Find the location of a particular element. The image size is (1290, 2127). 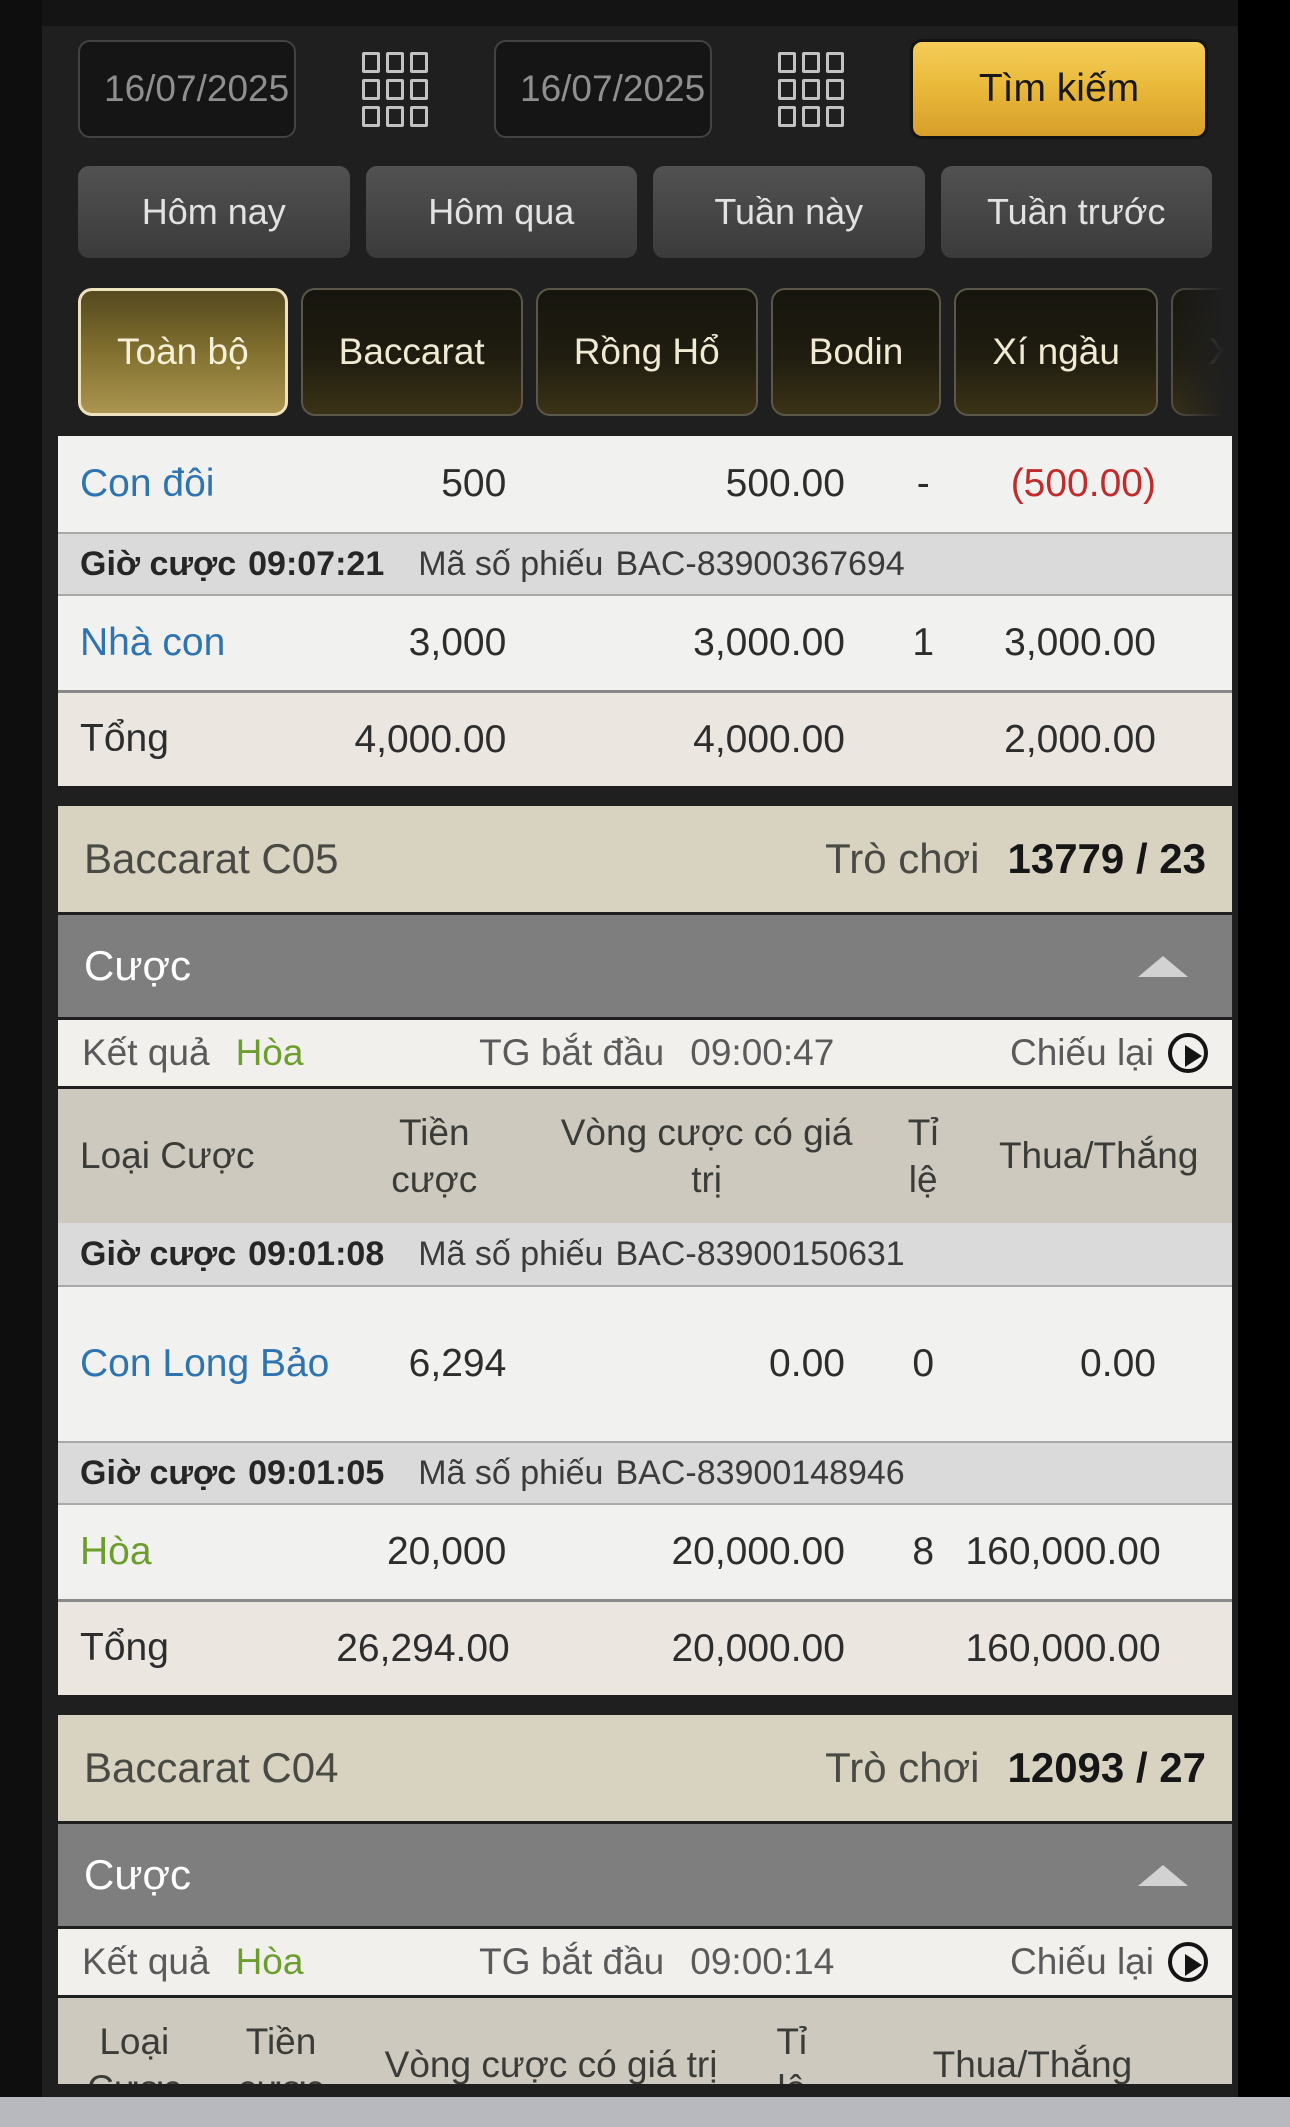

date-filter-row: 16/07/2025 16/07/2025 Tìm kiếm is located at coordinates (643, 89).